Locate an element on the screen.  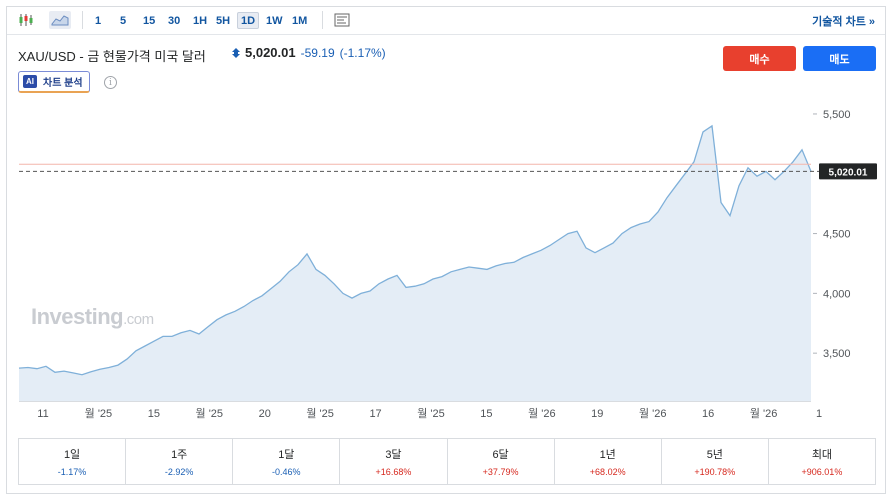
ai-chart-analysis-label: 차트 분석 is located at coordinates (63, 83).